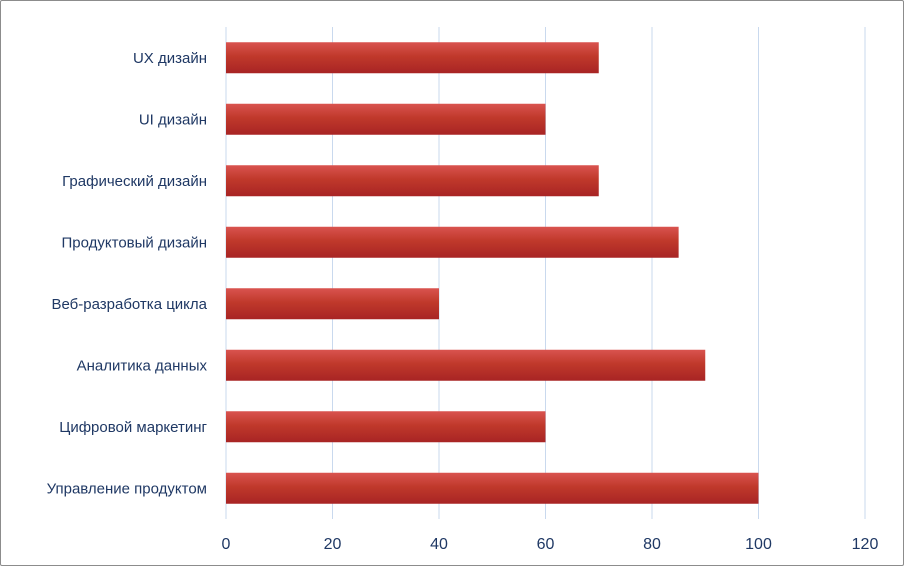  Describe the element at coordinates (134, 242) in the screenshot. I see `category-label: Продуктовый дизайн` at that location.